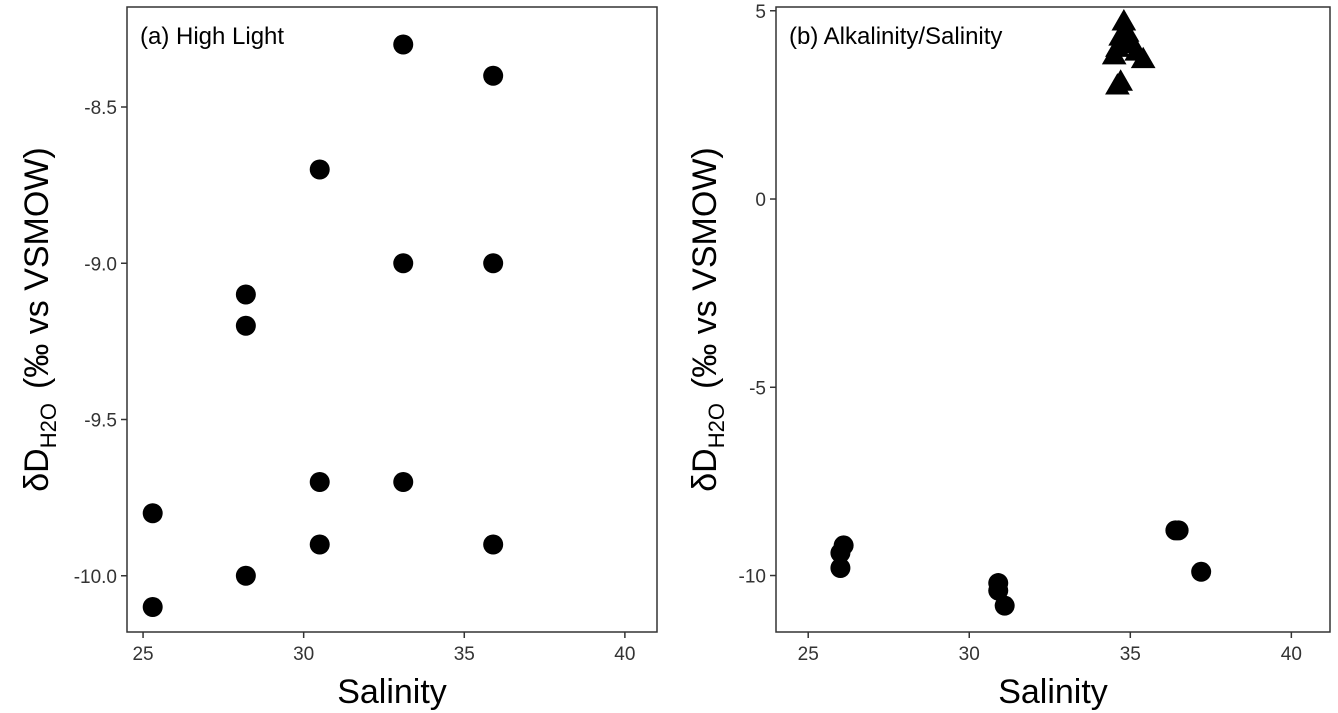 The width and height of the screenshot is (1338, 713). I want to click on panel-title: (b) Alkalinity/Salinity, so click(895, 36).